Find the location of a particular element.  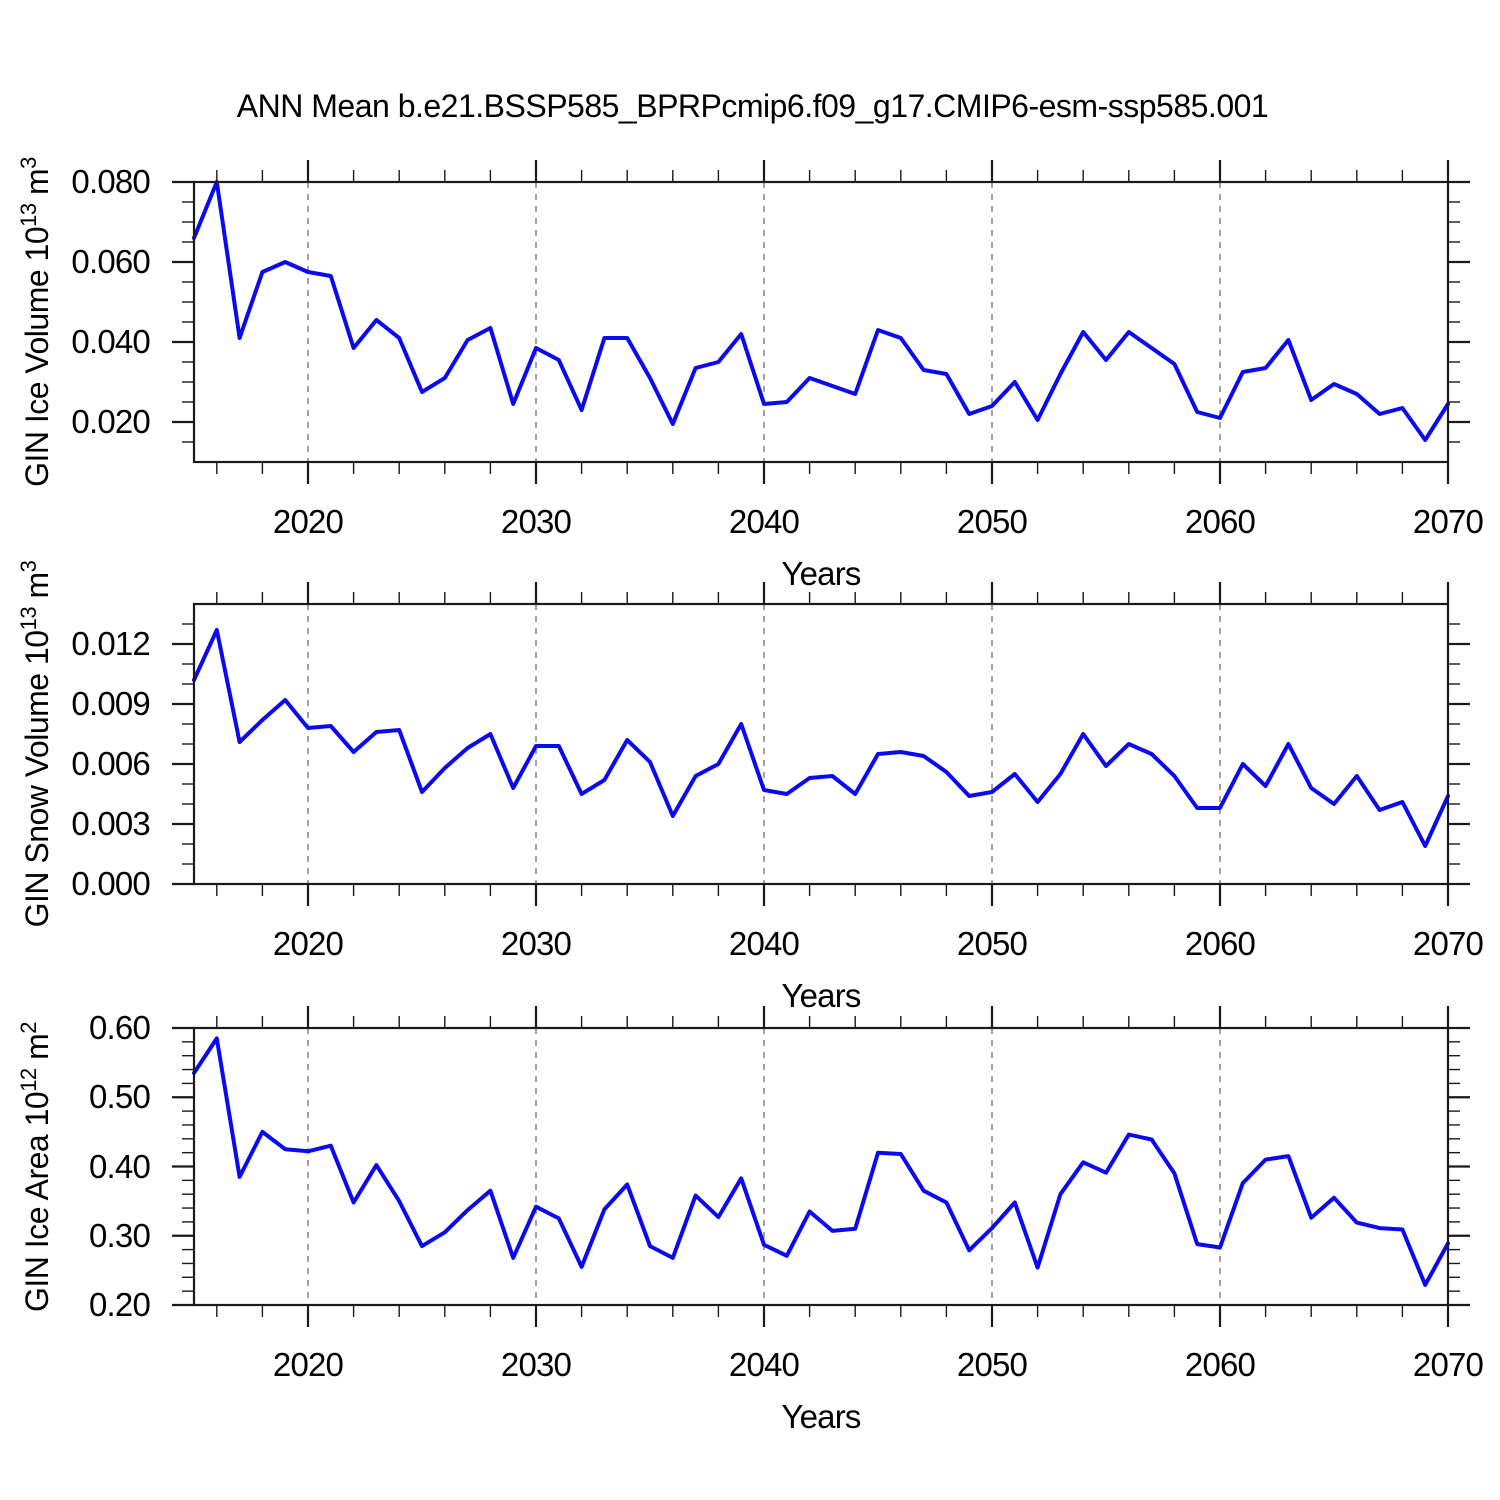

y-axis-label-superscript: 2 is located at coordinates (29, 1027).